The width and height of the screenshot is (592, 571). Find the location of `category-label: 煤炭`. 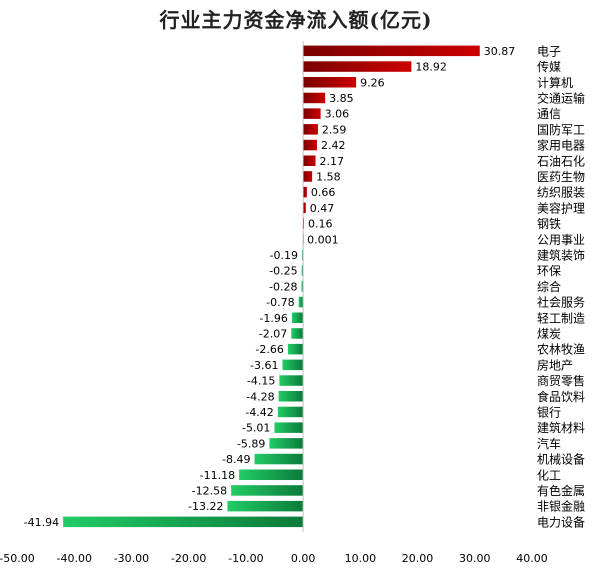

category-label: 煤炭 is located at coordinates (549, 334).